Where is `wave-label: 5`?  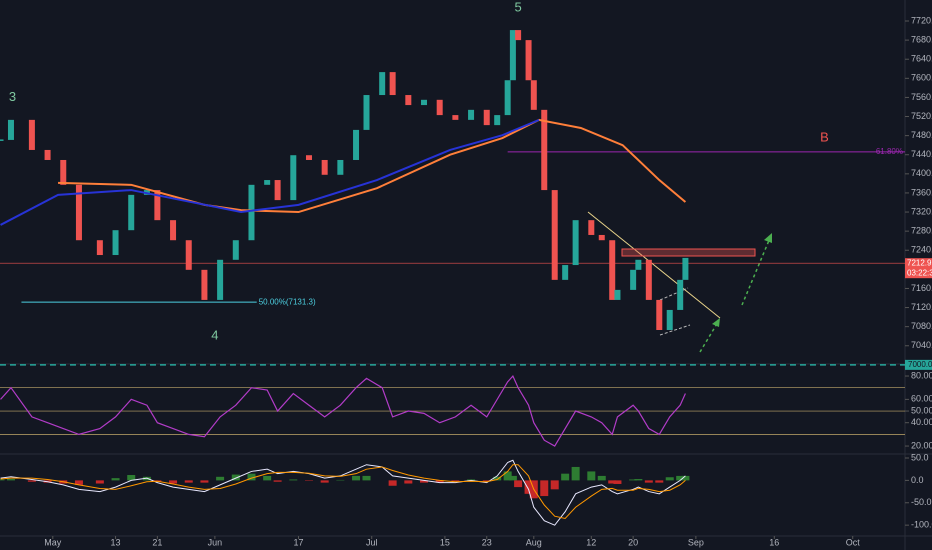
wave-label: 5 is located at coordinates (517, 7).